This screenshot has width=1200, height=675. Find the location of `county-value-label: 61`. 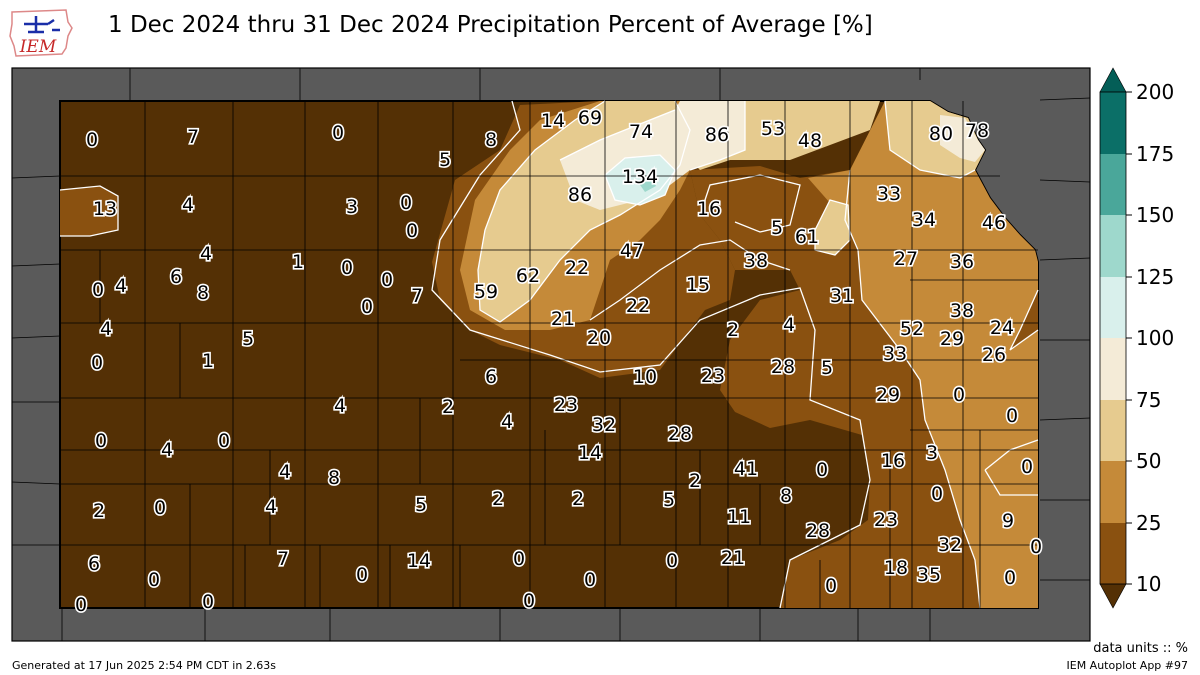

county-value-label: 61 is located at coordinates (807, 237).